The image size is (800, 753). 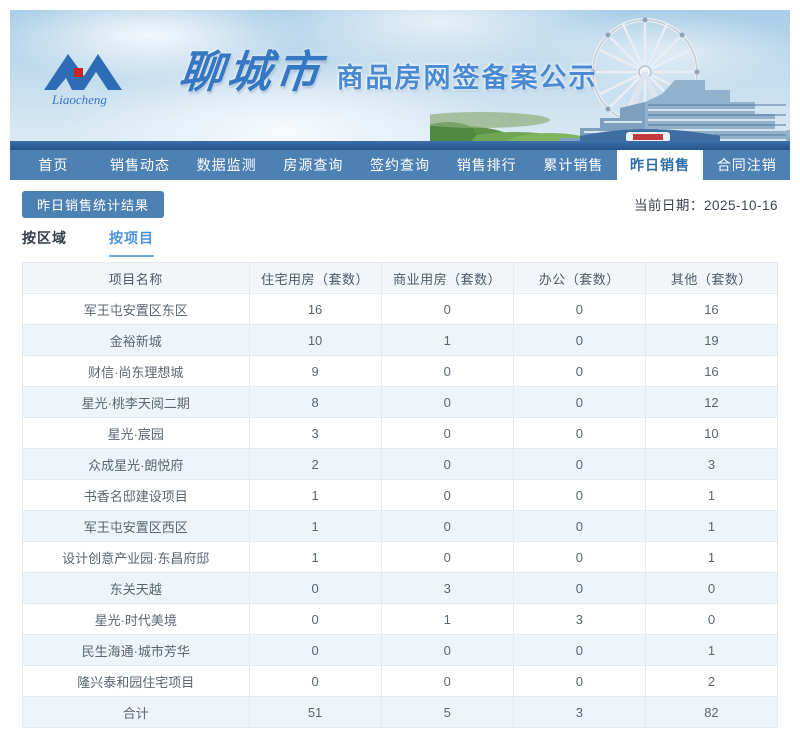 What do you see at coordinates (711, 712) in the screenshot?
I see `count-cell: 82` at bounding box center [711, 712].